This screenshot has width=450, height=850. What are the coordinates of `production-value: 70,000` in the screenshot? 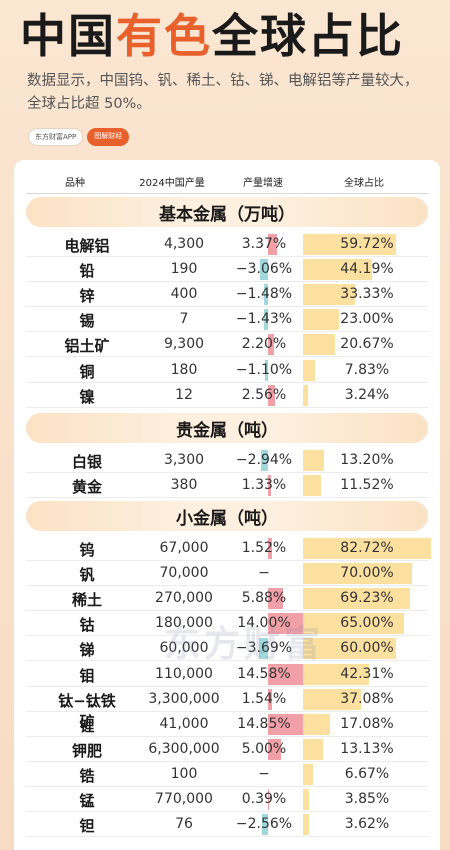 It's located at (184, 573).